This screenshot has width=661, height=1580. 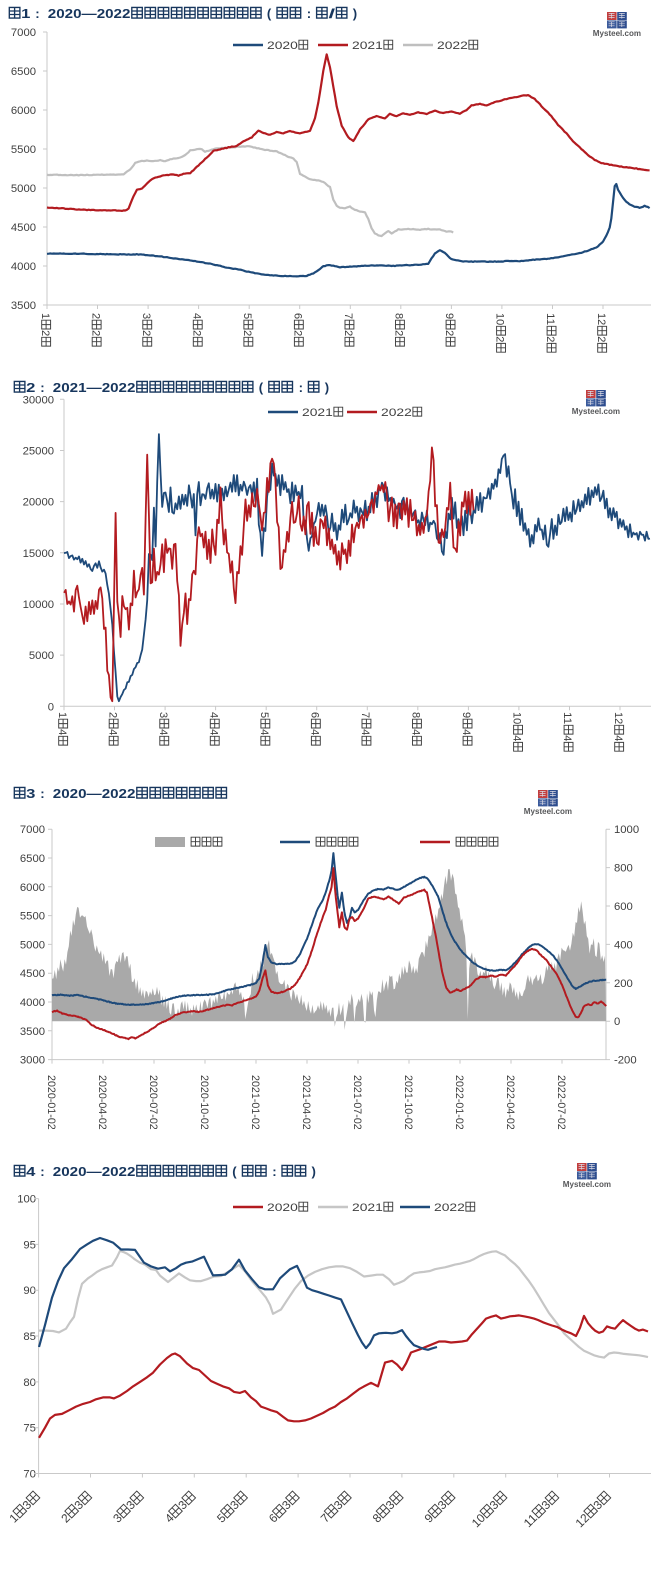 I want to click on svg-text: 5, so click(x=247, y=316).